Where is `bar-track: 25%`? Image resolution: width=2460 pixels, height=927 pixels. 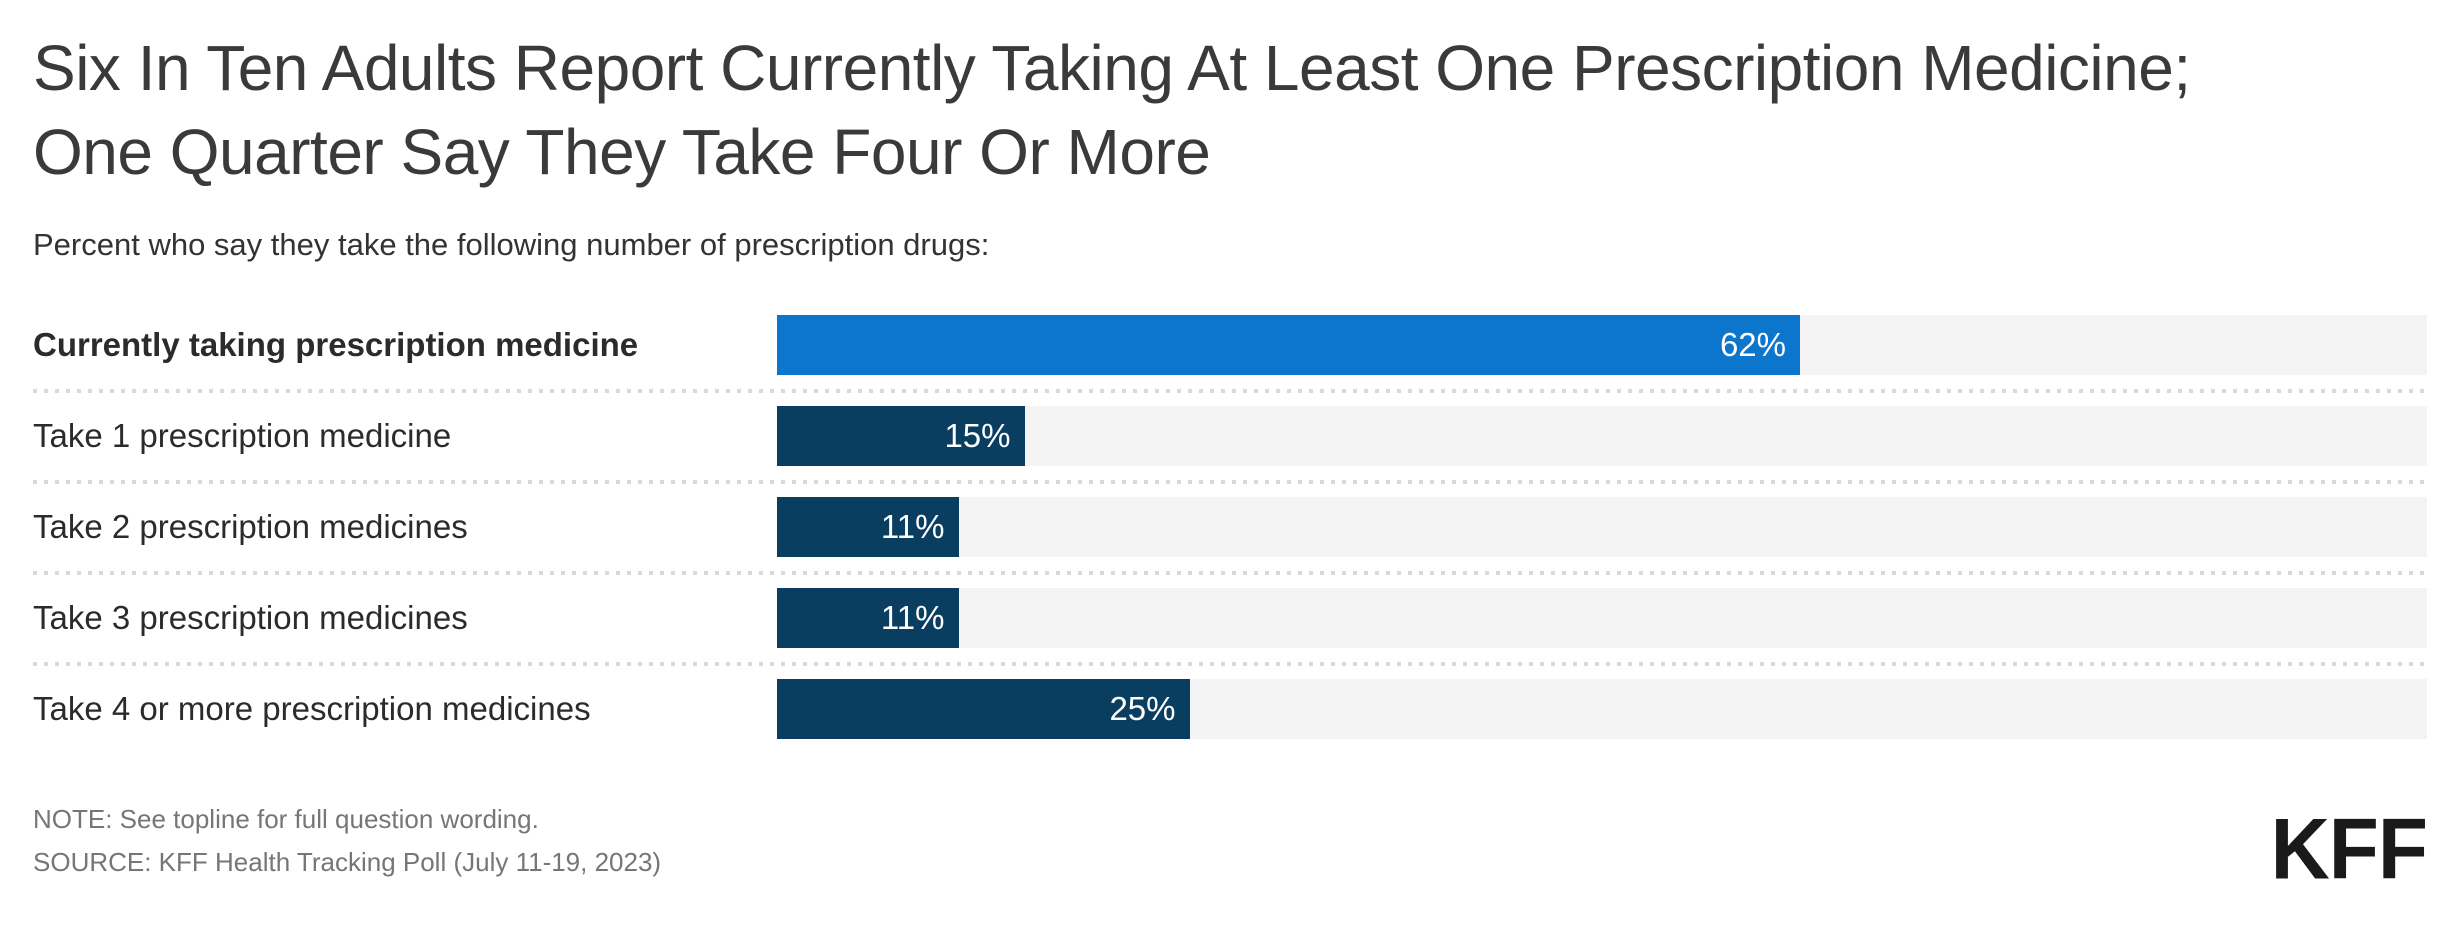
bar-track: 25% is located at coordinates (1602, 708).